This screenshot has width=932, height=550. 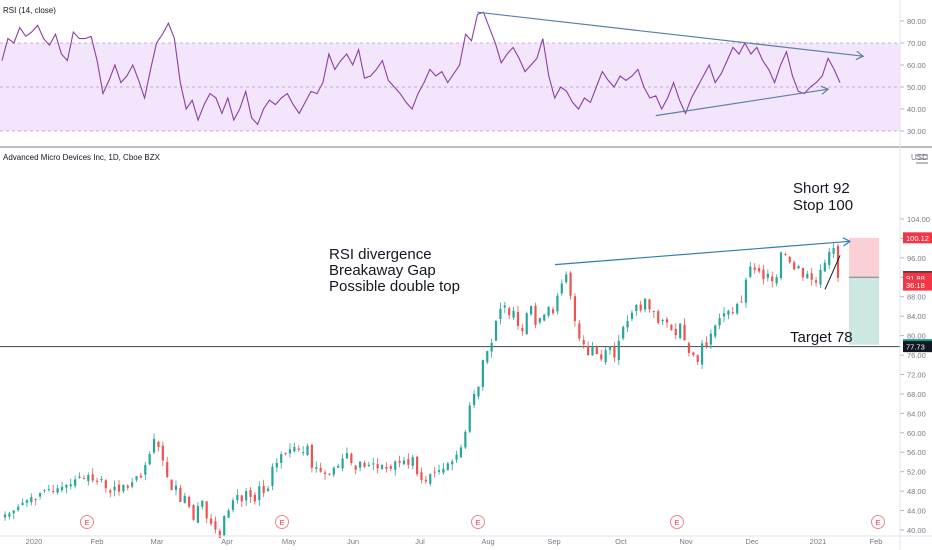 What do you see at coordinates (702, 253) in the screenshot?
I see `price-trendline` at bounding box center [702, 253].